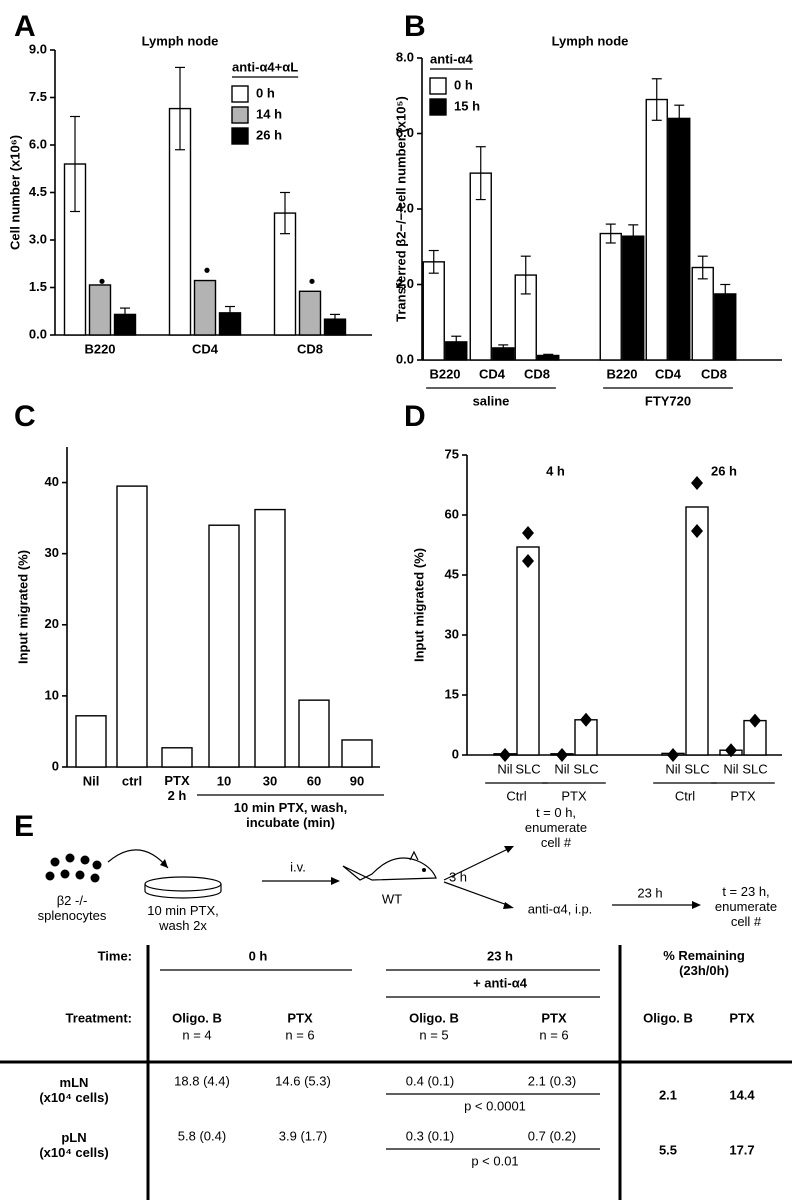 The height and width of the screenshot is (1200, 792). I want to click on y-tick-label: 75, so click(452, 453).